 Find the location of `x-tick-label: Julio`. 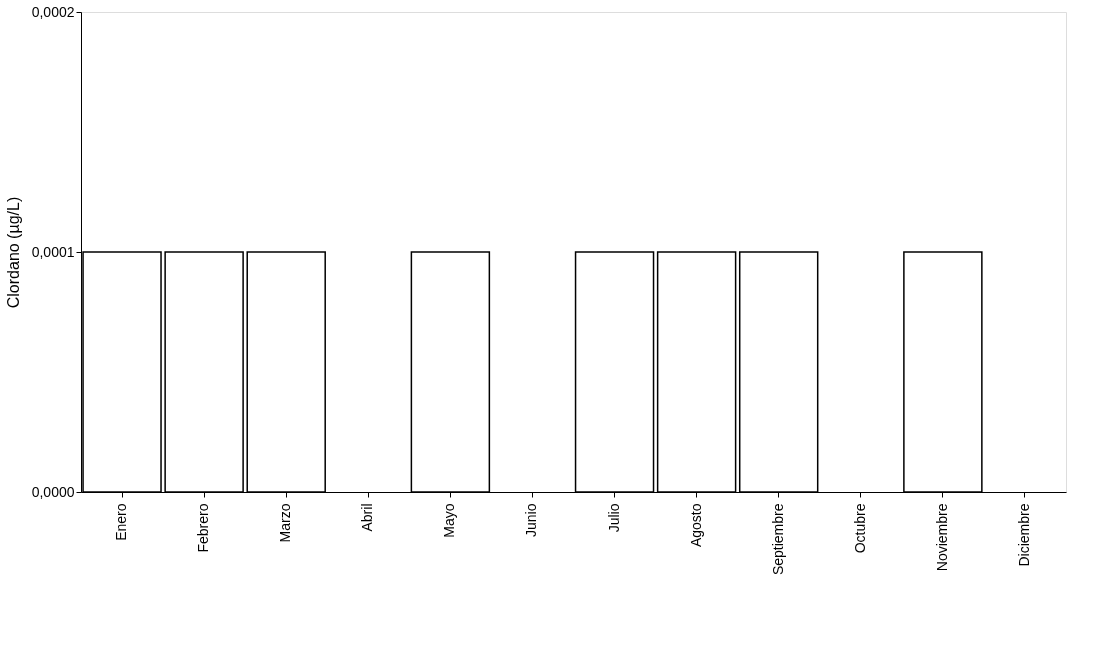

x-tick-label: Julio is located at coordinates (613, 518).